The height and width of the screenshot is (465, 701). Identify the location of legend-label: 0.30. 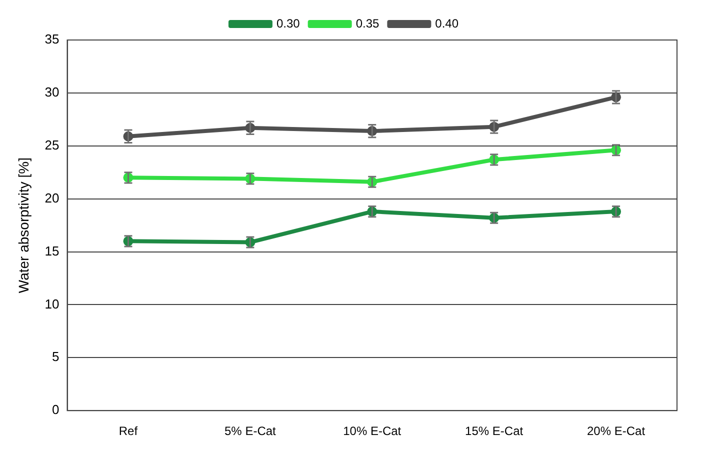
(288, 23).